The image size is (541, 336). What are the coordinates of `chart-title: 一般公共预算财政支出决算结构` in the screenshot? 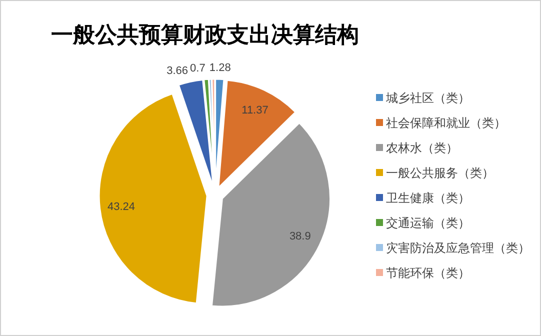 It's located at (205, 34).